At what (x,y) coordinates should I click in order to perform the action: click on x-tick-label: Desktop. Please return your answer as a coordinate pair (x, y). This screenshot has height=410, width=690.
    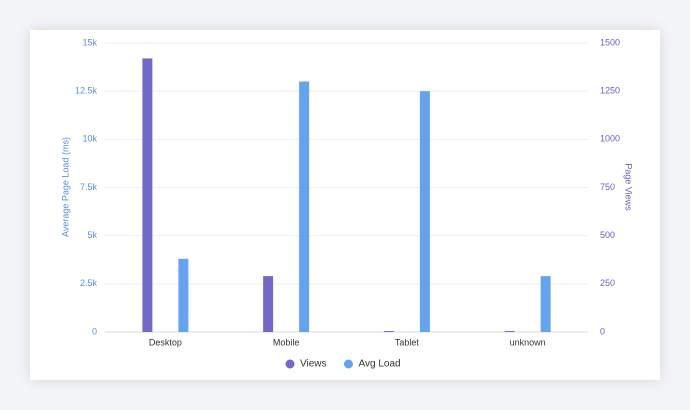
    Looking at the image, I should click on (165, 342).